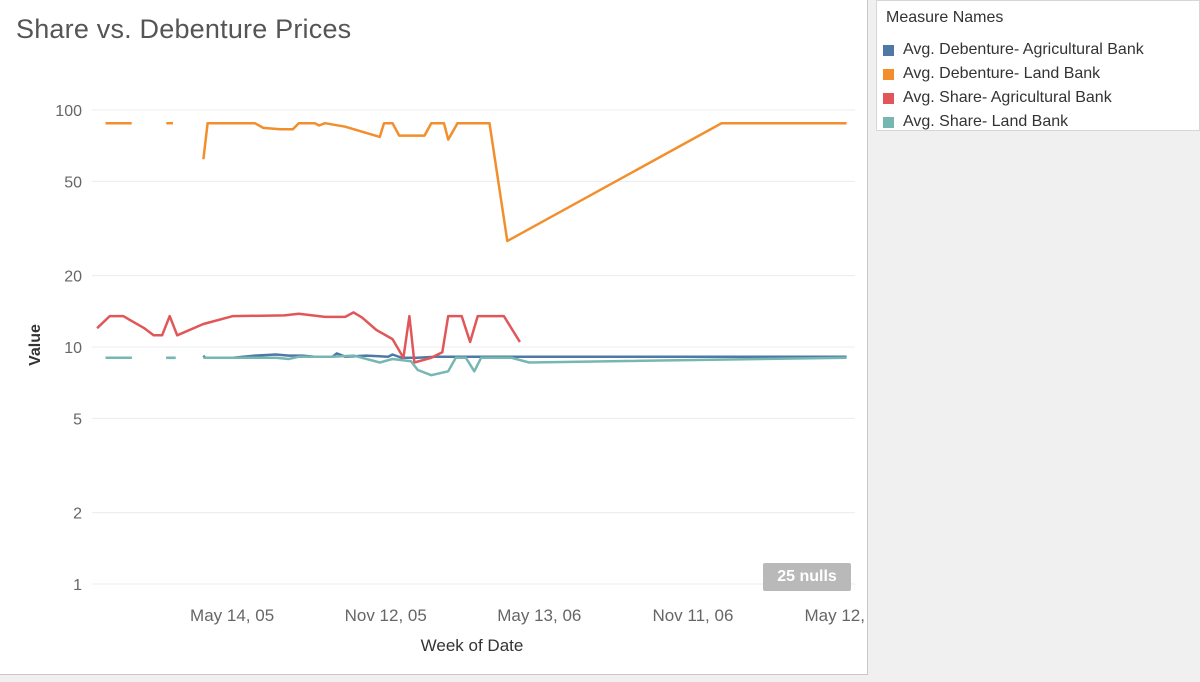  Describe the element at coordinates (68, 111) in the screenshot. I see `y-tick-label: 100` at that location.